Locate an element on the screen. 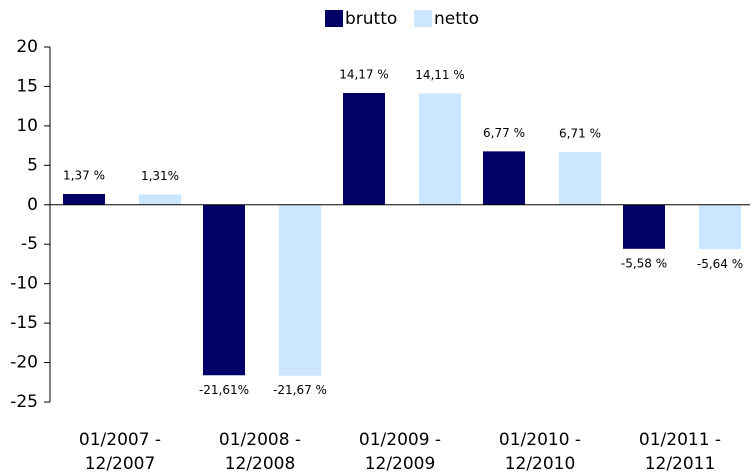  y-tick-label: -10 is located at coordinates (24, 284).